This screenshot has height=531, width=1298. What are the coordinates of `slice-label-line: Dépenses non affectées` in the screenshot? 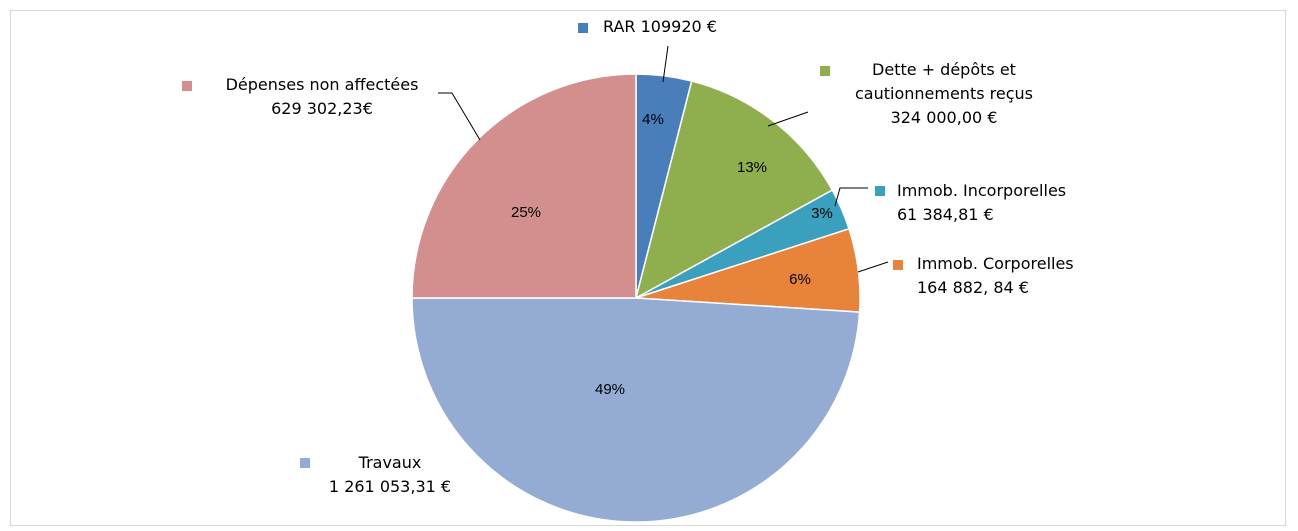 It's located at (322, 84).